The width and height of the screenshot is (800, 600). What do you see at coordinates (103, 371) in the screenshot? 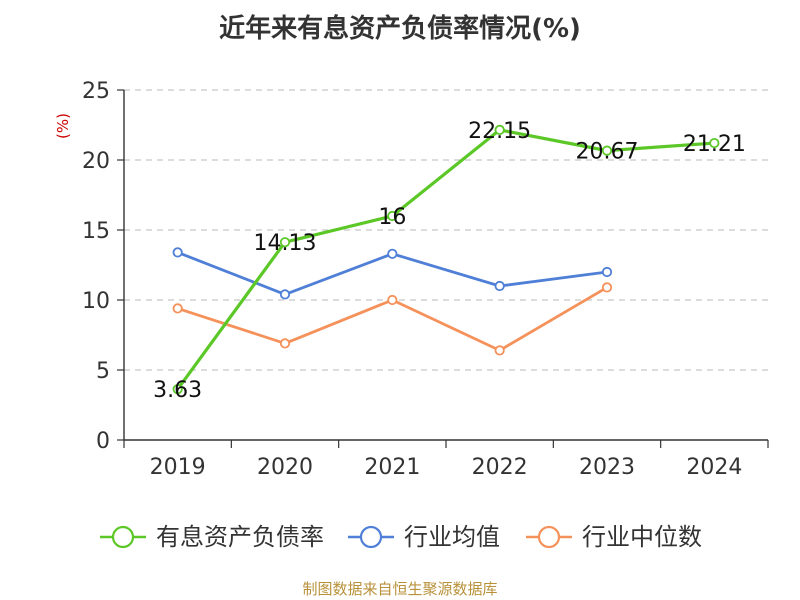
I see `y-tick-label: 5` at bounding box center [103, 371].